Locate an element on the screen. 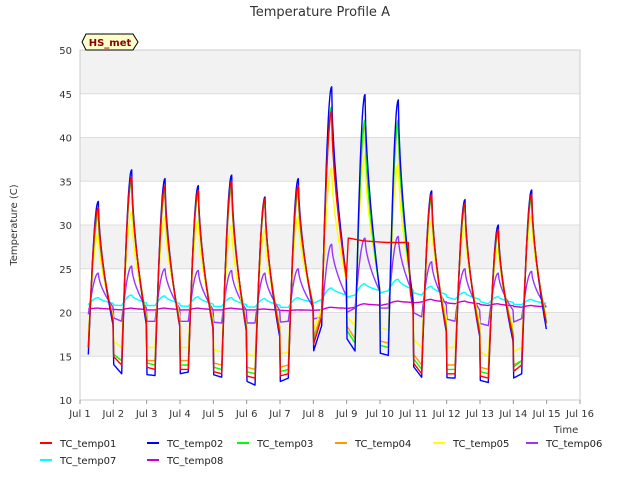 The image size is (640, 480). x-axis-label: Time is located at coordinates (565, 430).